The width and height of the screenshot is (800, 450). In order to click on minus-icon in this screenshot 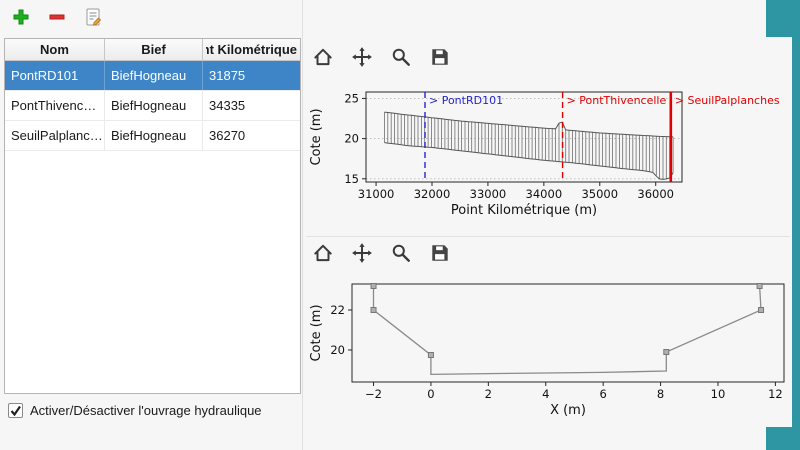, I will do `click(57, 17)`.